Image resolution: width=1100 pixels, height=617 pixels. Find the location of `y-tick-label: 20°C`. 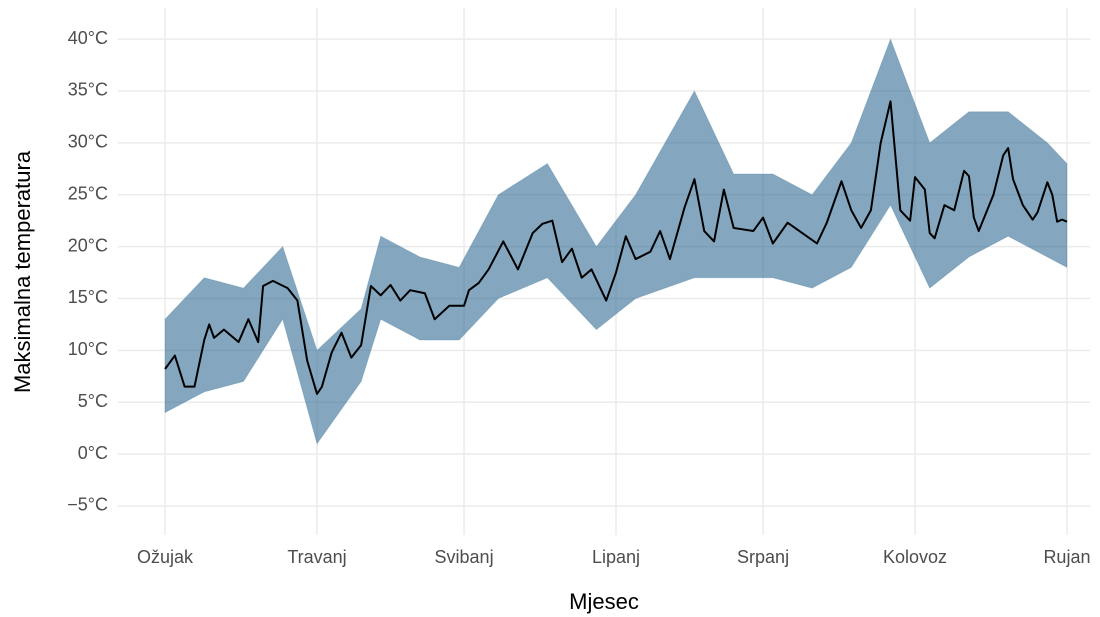

y-tick-label: 20°C is located at coordinates (88, 245).